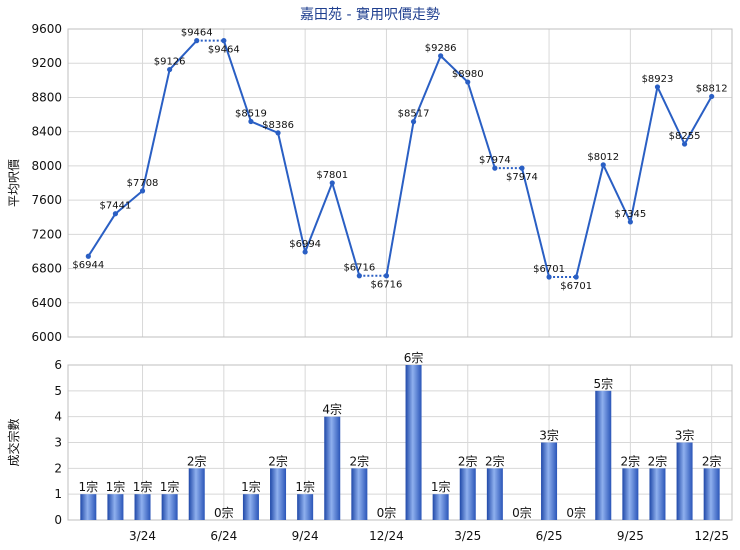 This screenshot has height=550, width=740. Describe the element at coordinates (630, 214) in the screenshot. I see `data-label: $7345` at that location.